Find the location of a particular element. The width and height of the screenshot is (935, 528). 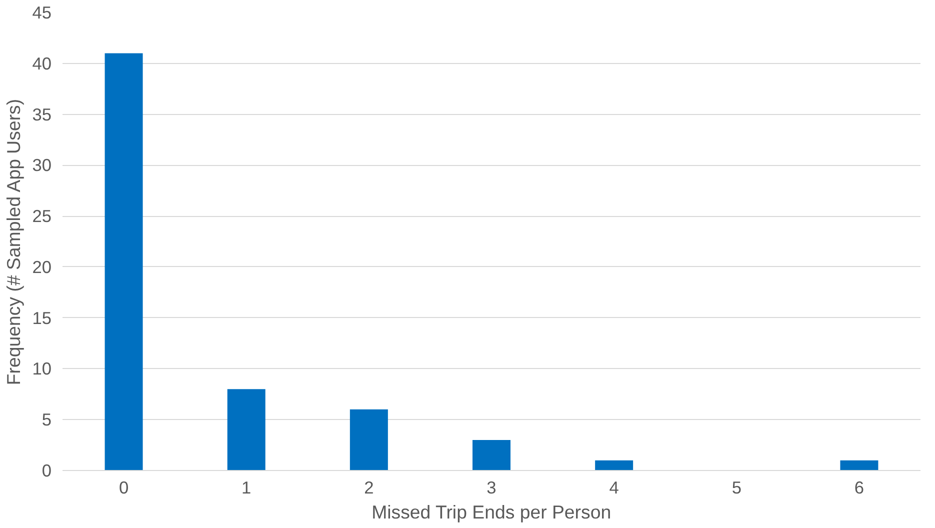

y-tick-label: 25 is located at coordinates (42, 216).